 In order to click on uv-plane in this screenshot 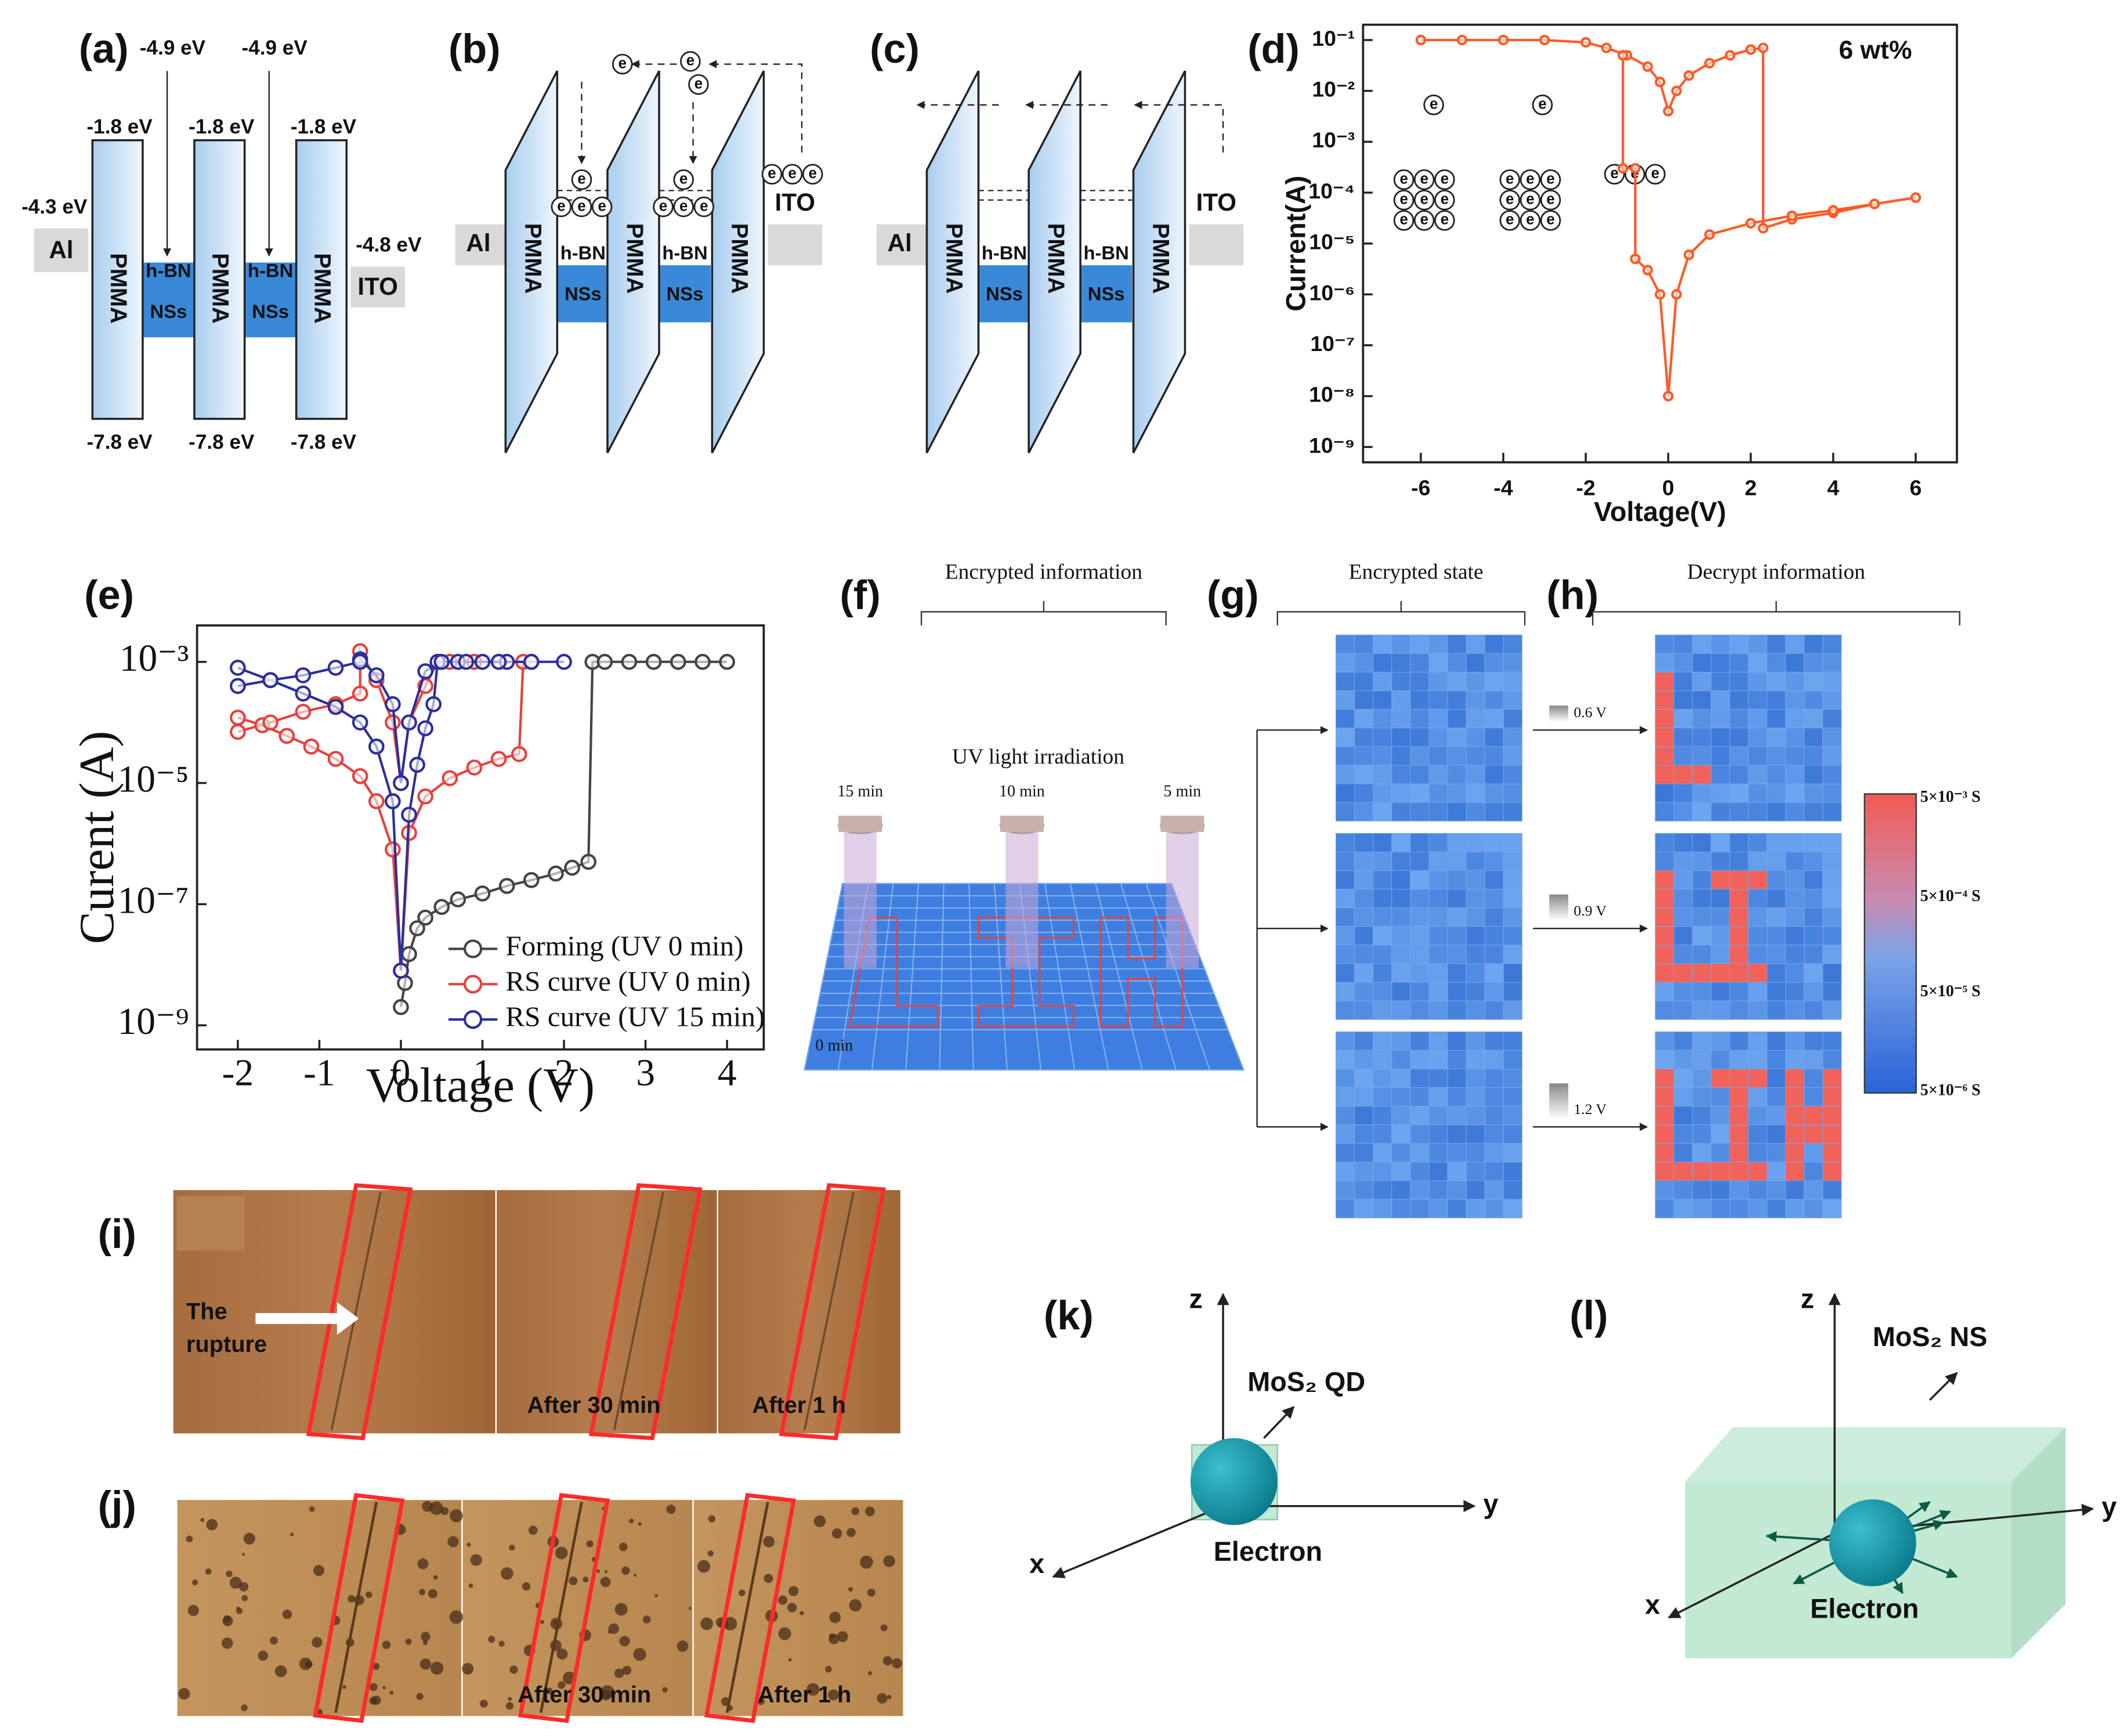, I will do `click(1024, 977)`.